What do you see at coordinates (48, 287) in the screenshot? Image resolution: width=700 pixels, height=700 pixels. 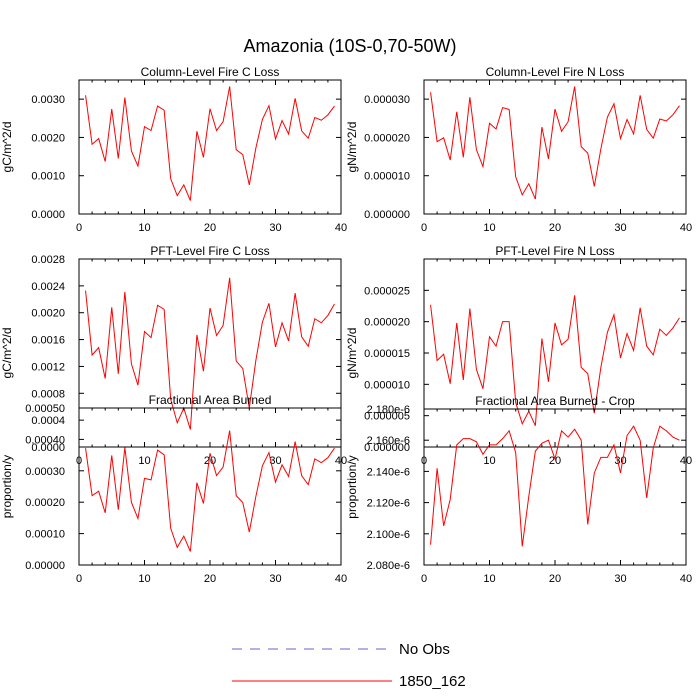 I see `y-tick-label: 0.0024` at bounding box center [48, 287].